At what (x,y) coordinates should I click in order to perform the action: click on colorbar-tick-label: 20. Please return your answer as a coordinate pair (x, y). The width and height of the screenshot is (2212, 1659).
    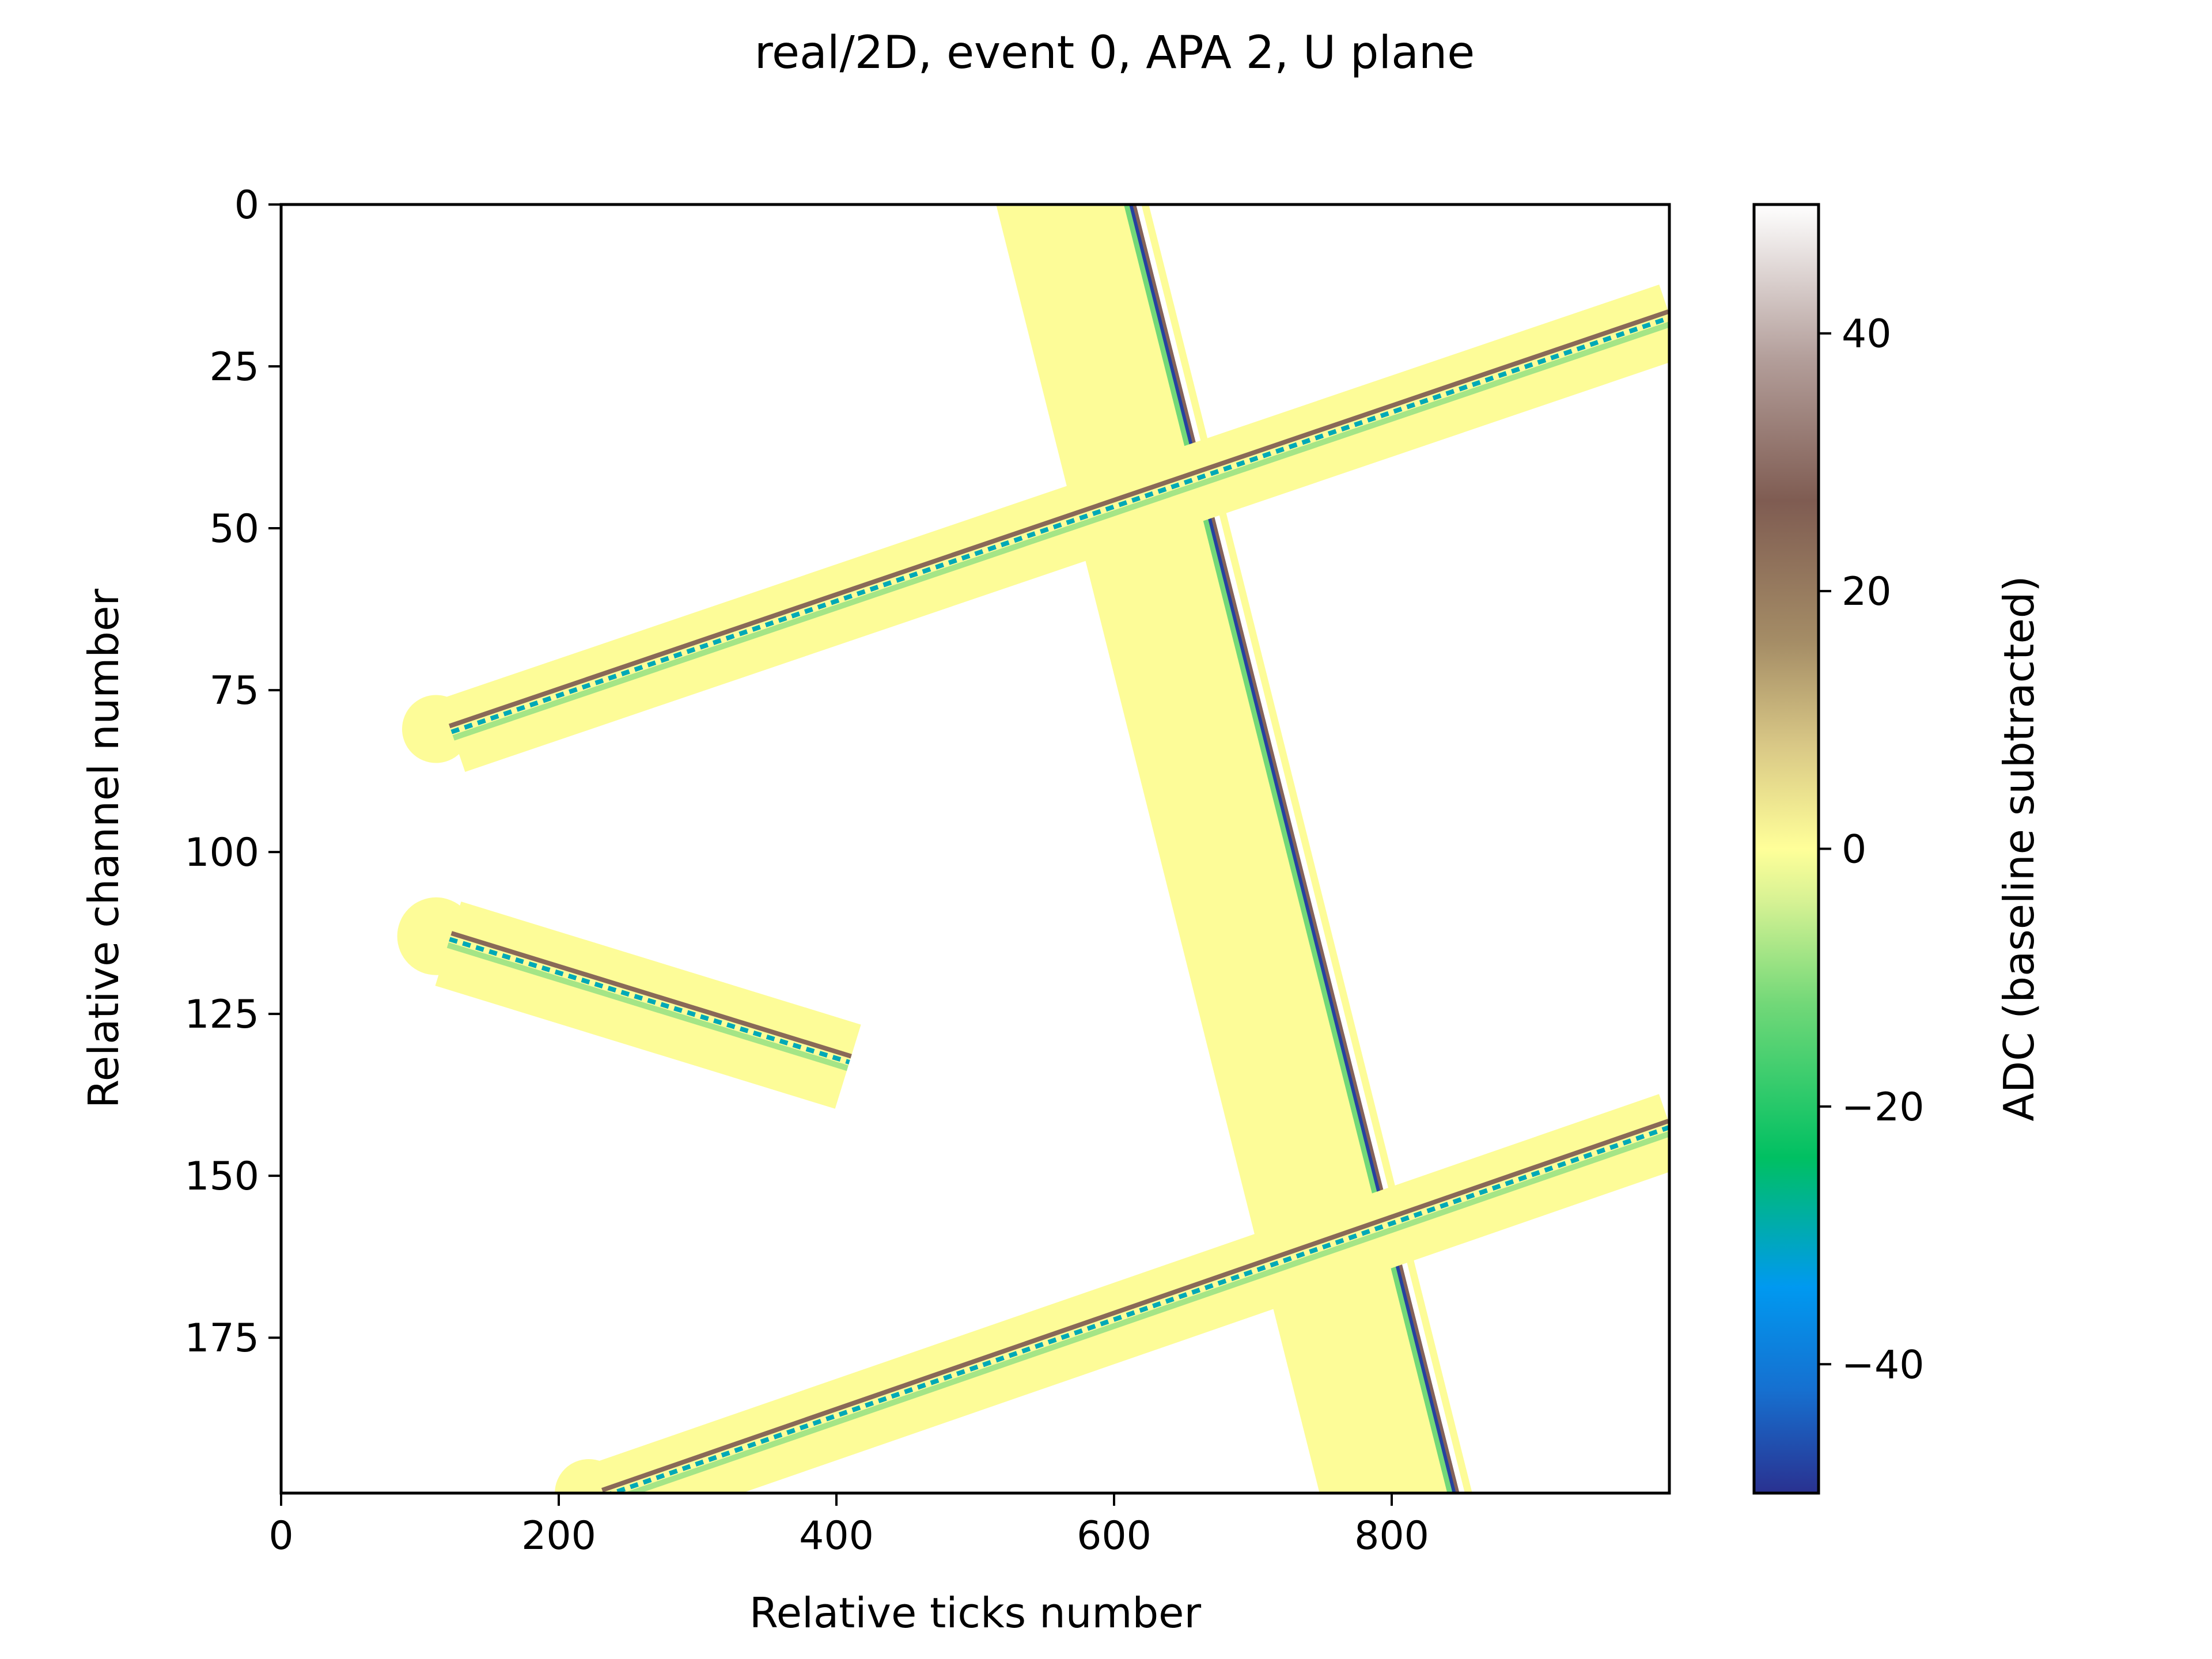
    Looking at the image, I should click on (1867, 592).